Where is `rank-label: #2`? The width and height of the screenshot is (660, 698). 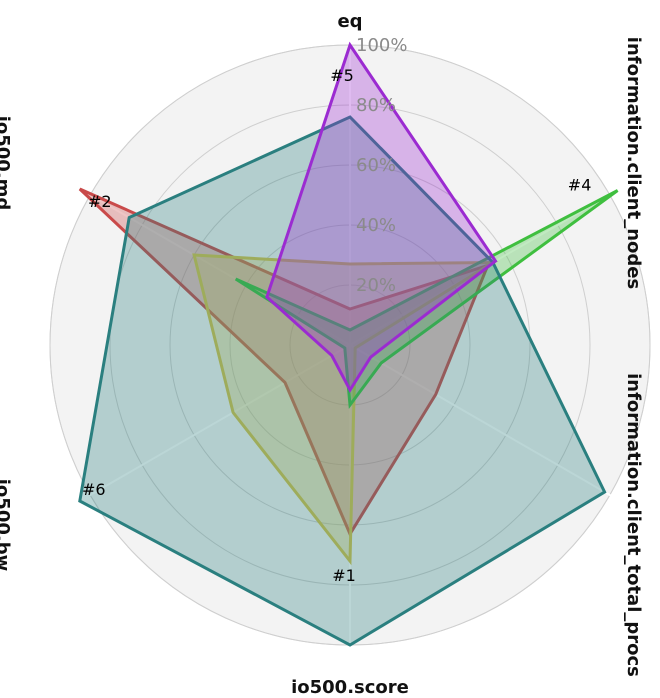 rank-label: #2 is located at coordinates (100, 201).